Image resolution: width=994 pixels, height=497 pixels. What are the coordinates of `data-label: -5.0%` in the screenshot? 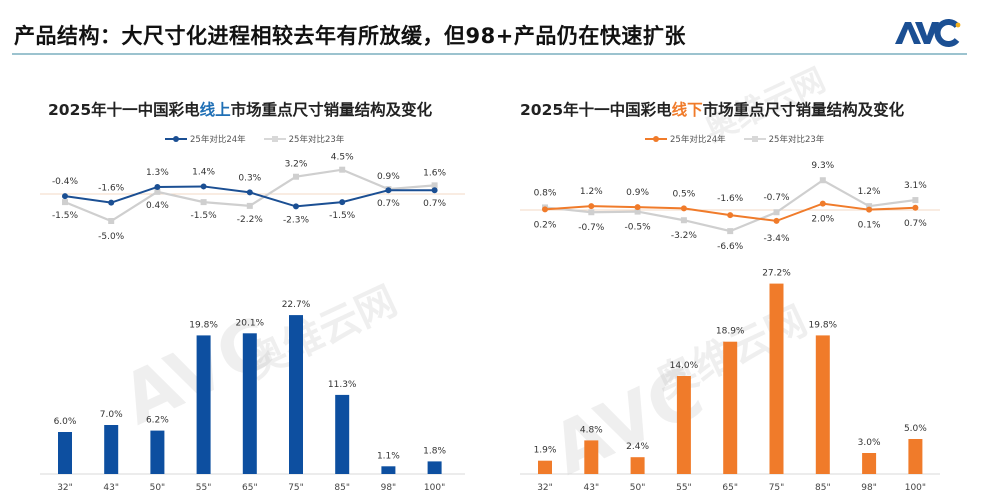 It's located at (111, 237).